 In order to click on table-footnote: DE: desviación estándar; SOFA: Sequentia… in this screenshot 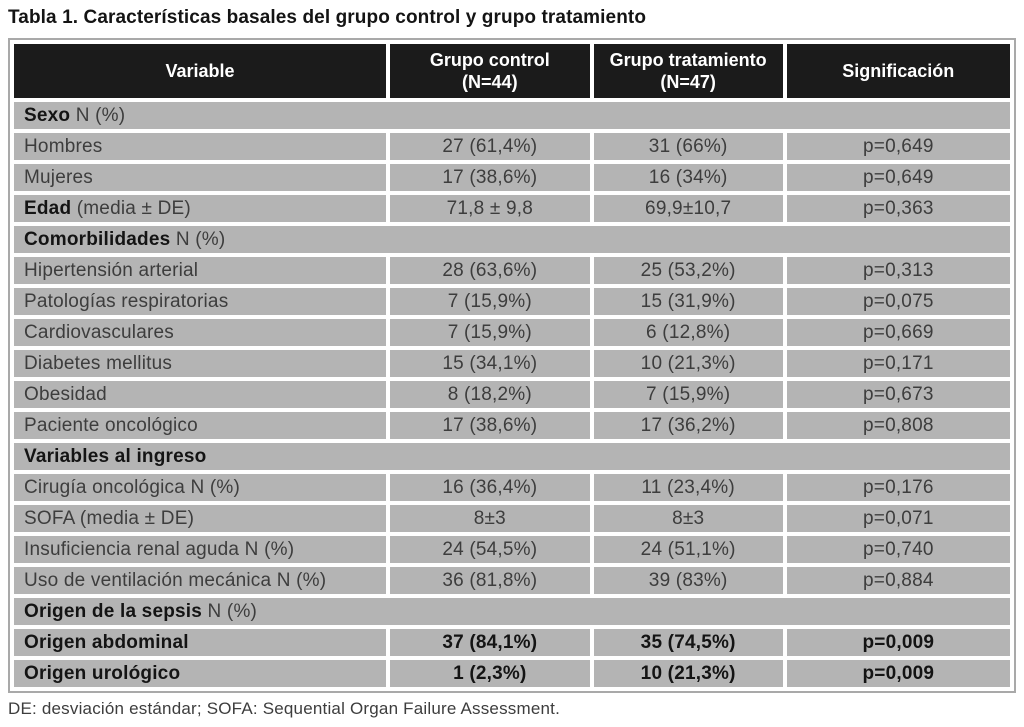, I will do `click(284, 708)`.